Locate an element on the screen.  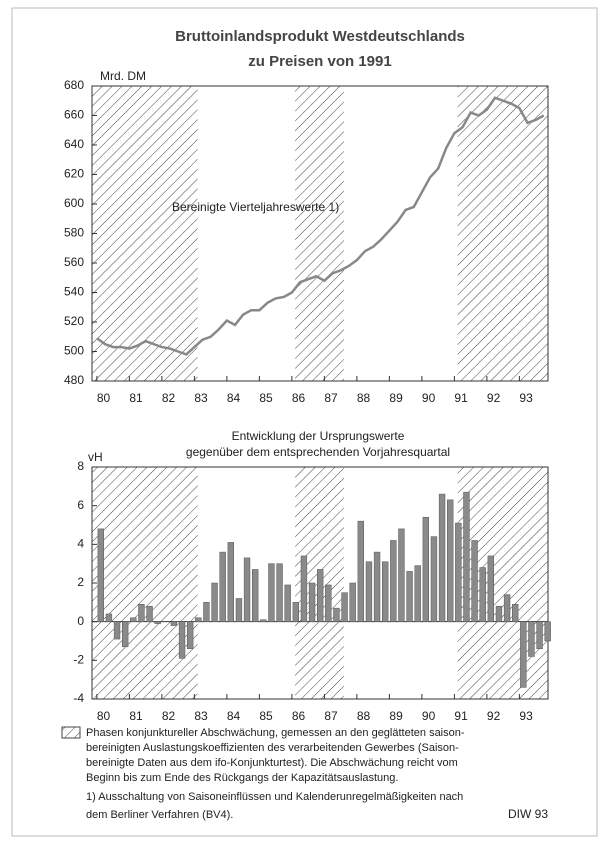
note: dem Berliner Verfahren (BV4). is located at coordinates (159, 815).